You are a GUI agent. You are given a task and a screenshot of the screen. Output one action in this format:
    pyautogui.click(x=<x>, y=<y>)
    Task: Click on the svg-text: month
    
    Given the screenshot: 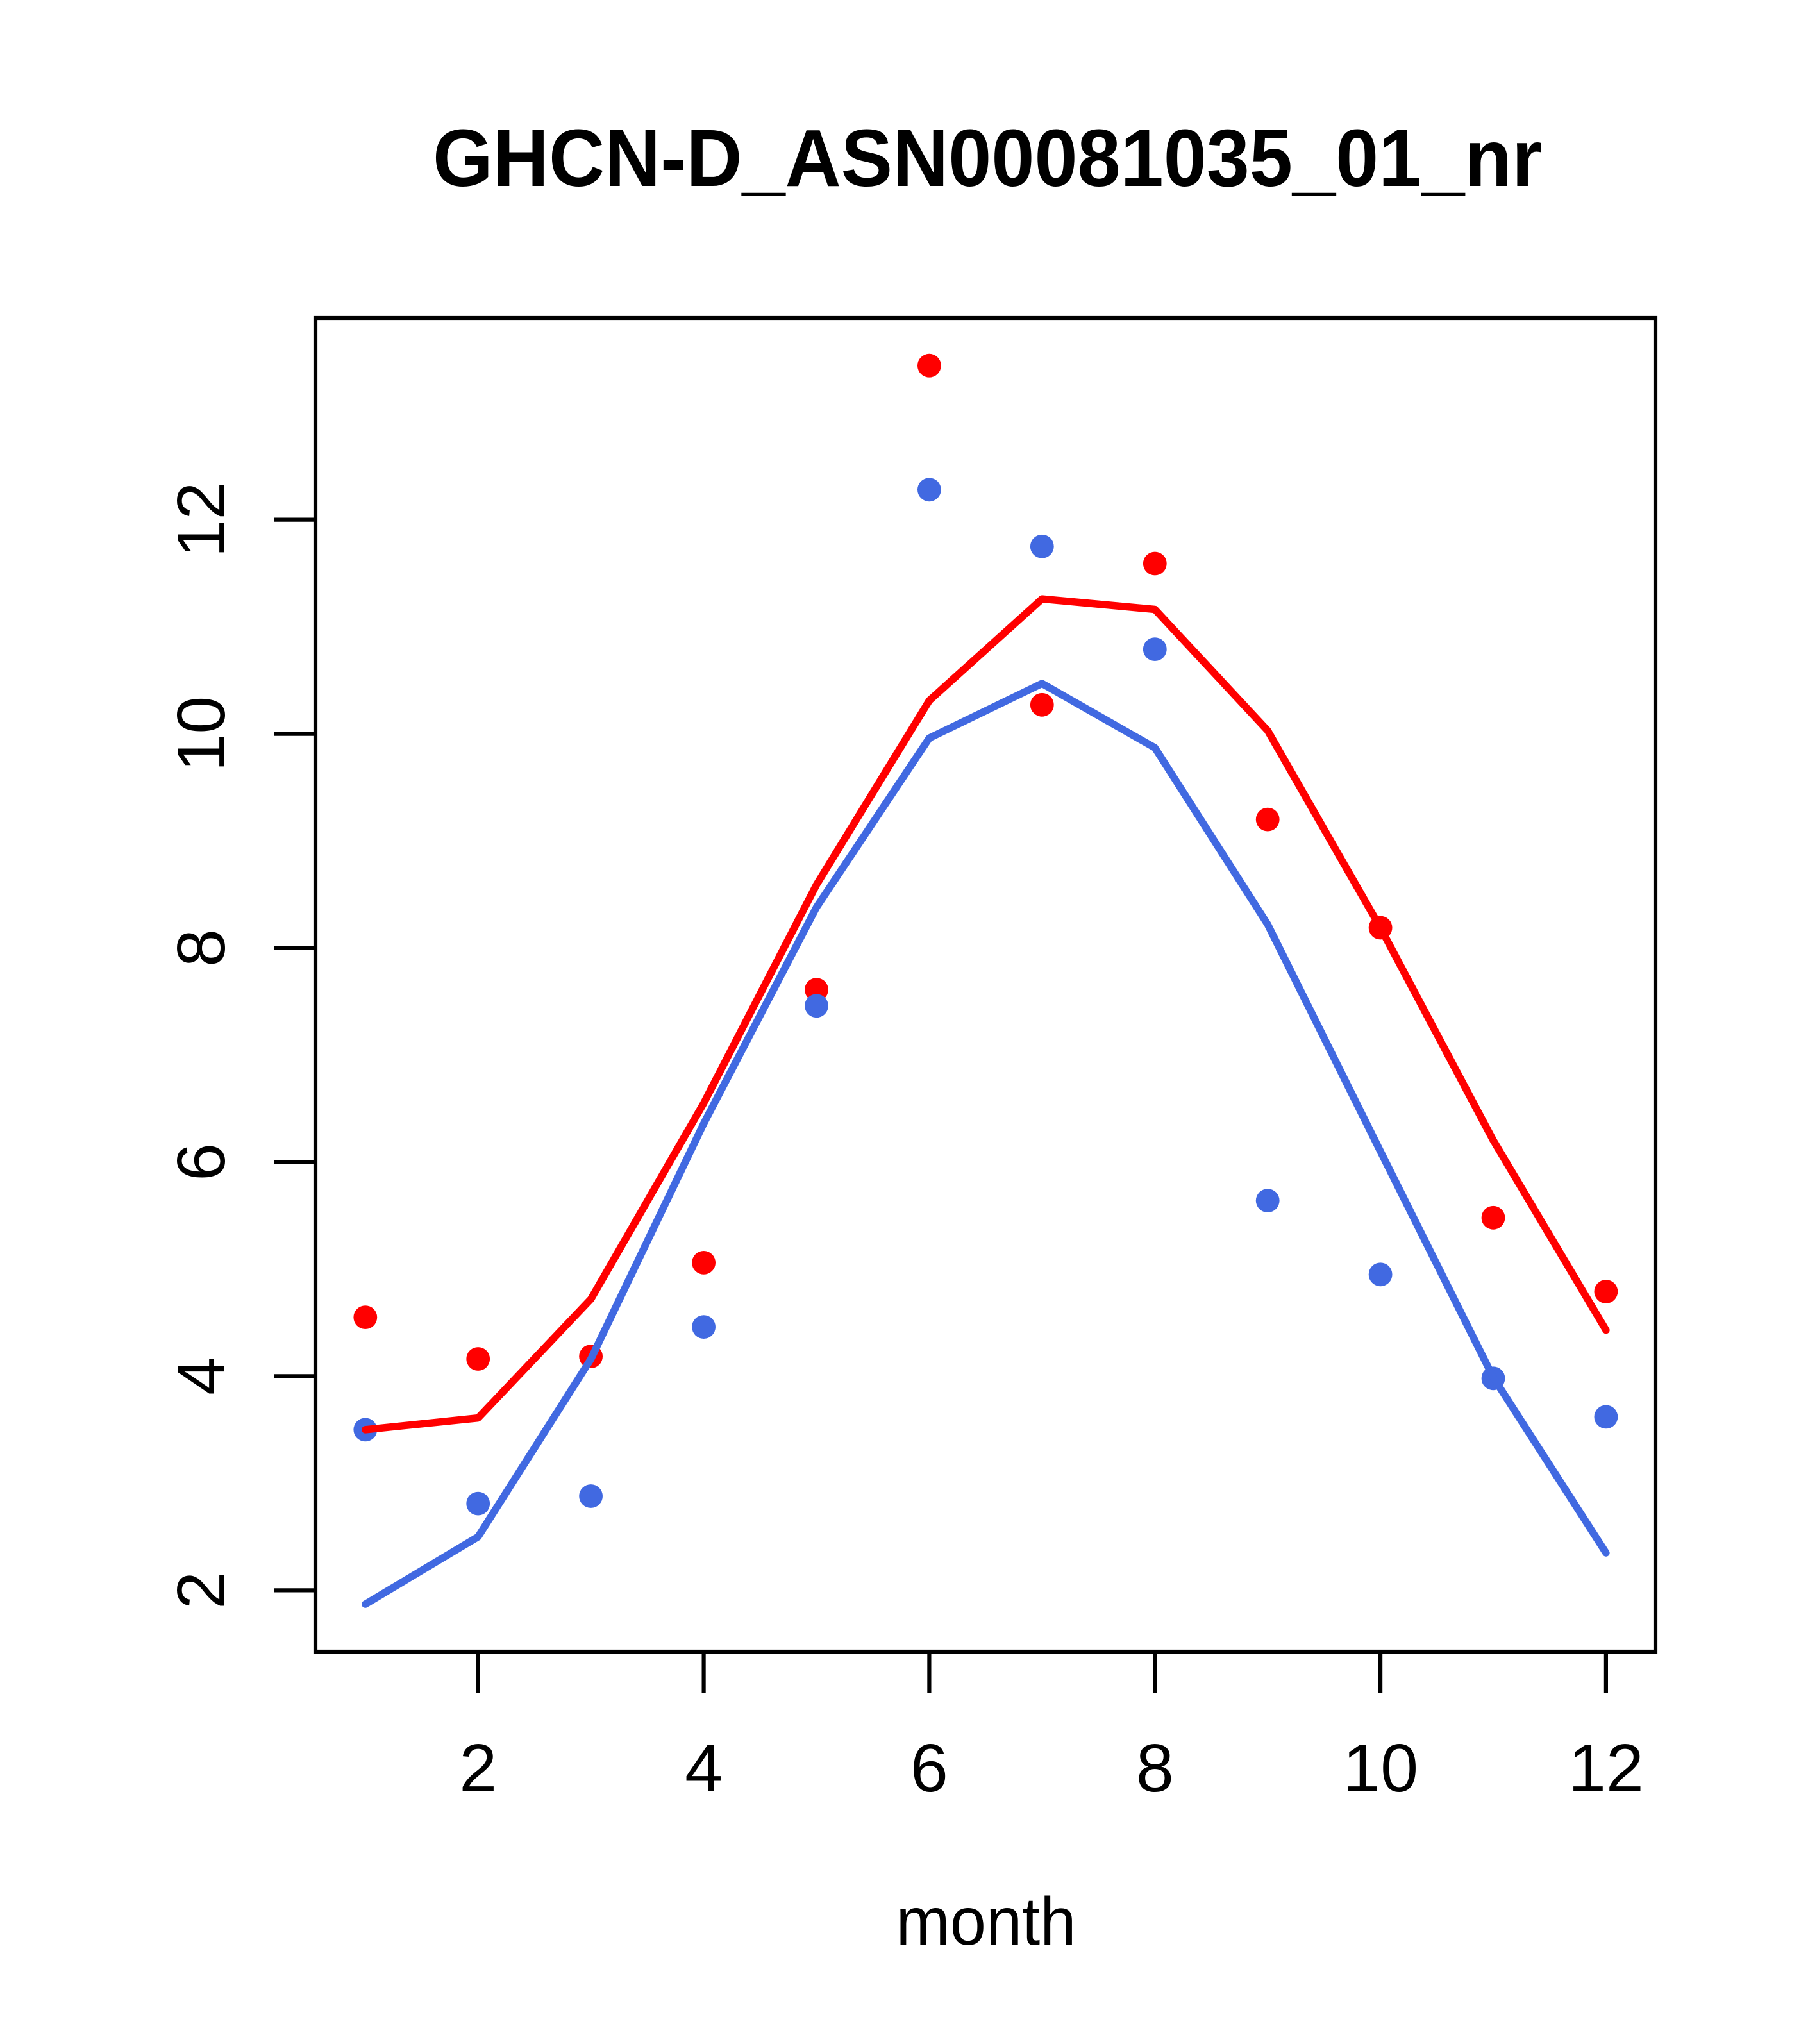 What is the action you would take?
    pyautogui.click(x=986, y=1921)
    